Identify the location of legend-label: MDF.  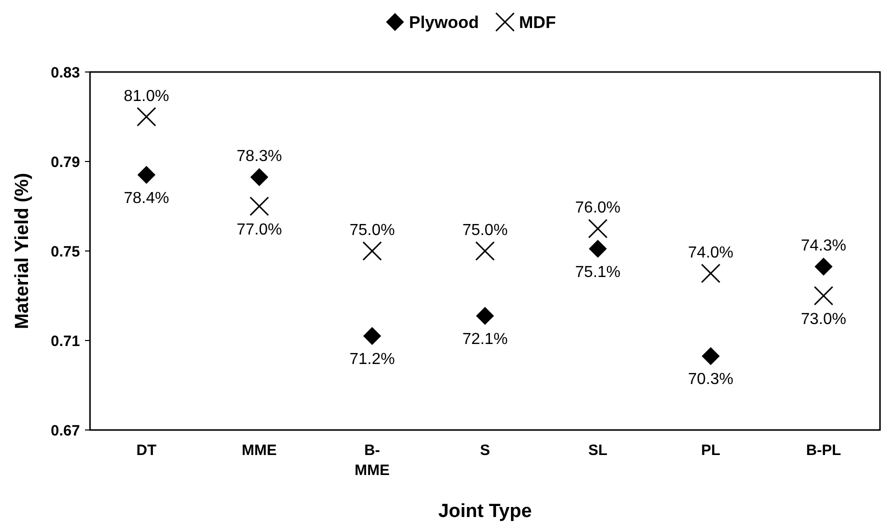
(537, 22).